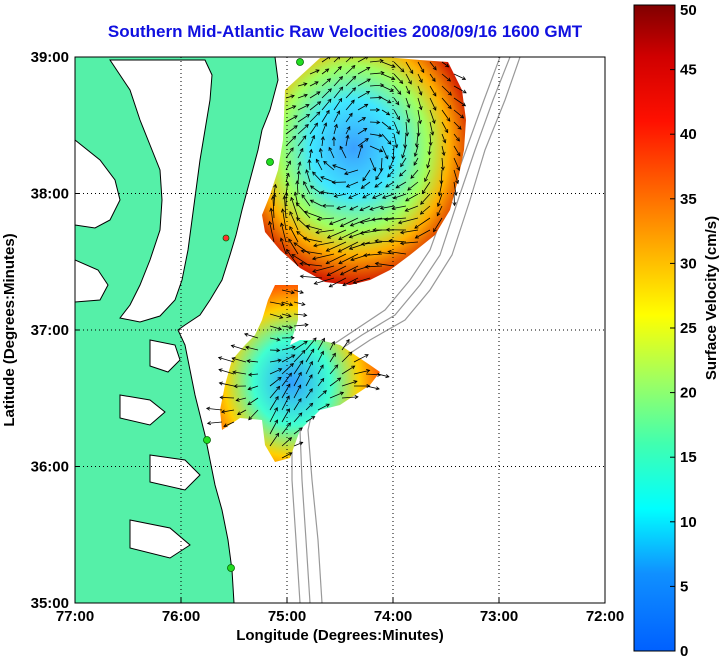  What do you see at coordinates (499, 616) in the screenshot?
I see `x-tick-label: 73:00` at bounding box center [499, 616].